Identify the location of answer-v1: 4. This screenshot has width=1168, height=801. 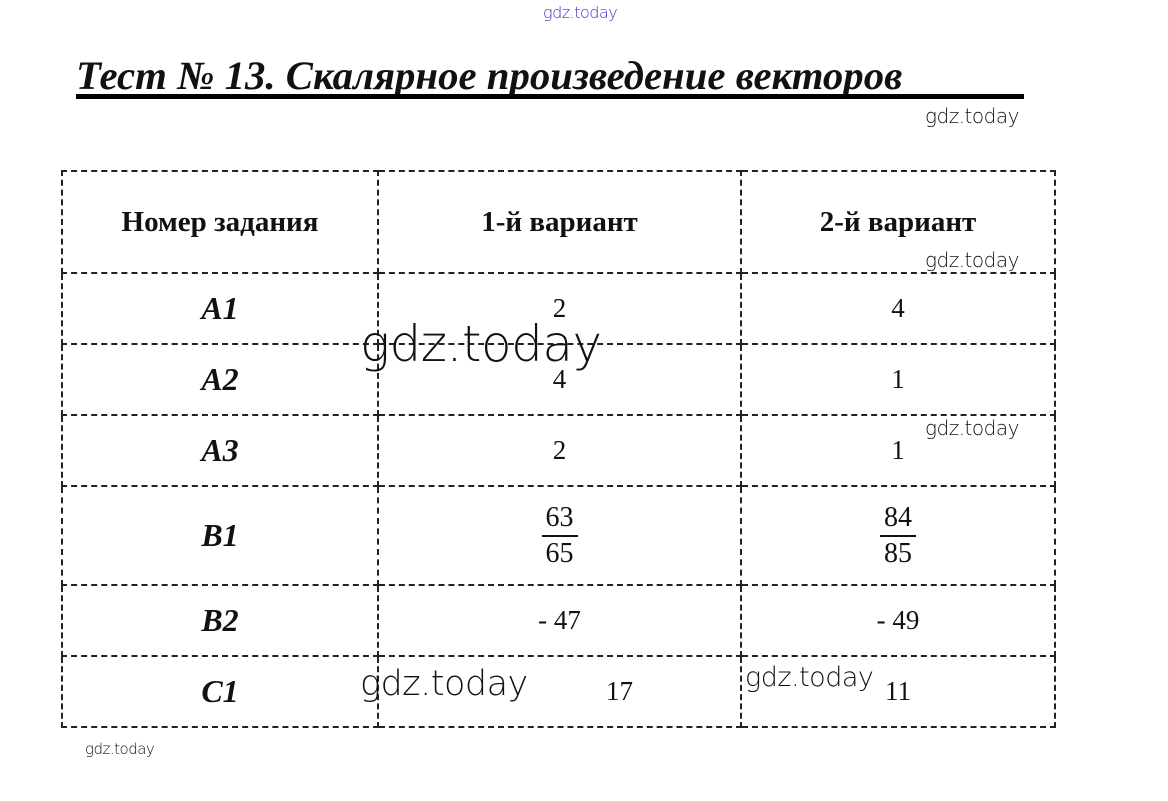
(559, 379).